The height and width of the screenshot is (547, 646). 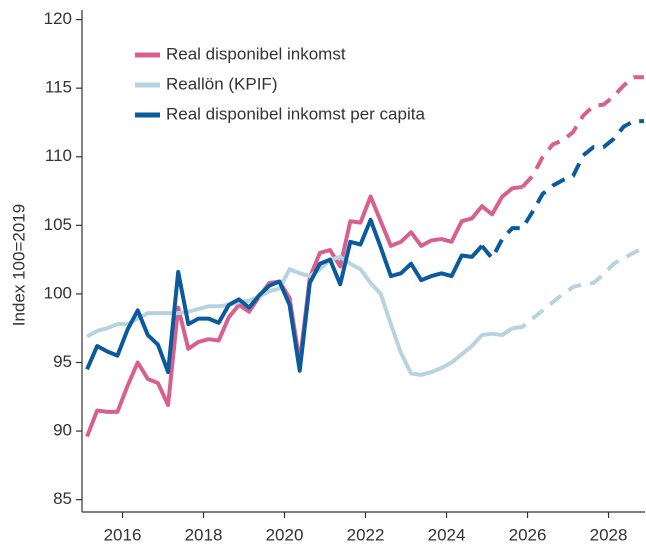 I want to click on y-tick-label: 100, so click(x=58, y=292).